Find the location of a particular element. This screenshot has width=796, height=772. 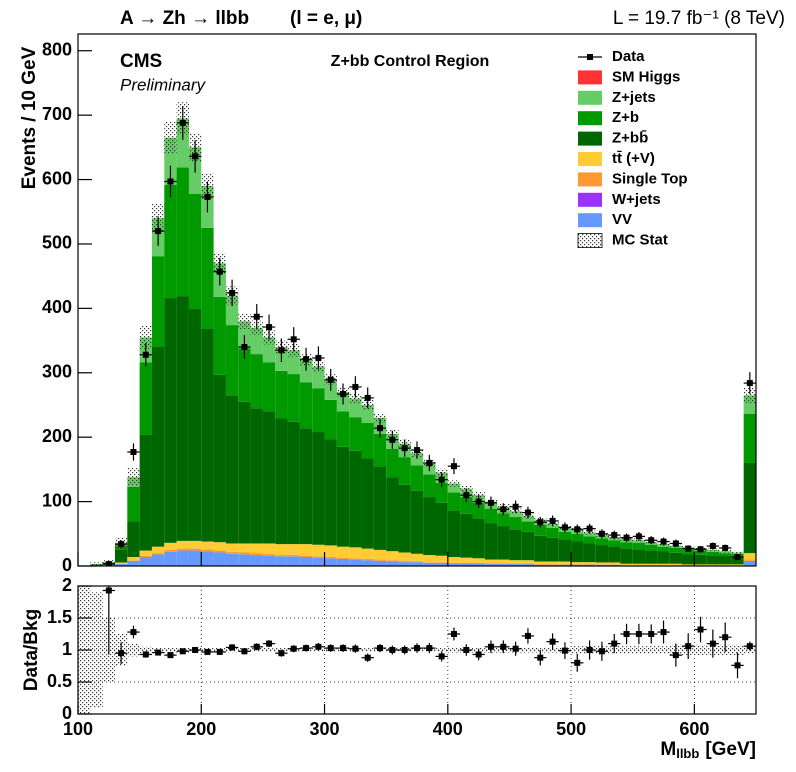

legend-label: VV is located at coordinates (622, 219).